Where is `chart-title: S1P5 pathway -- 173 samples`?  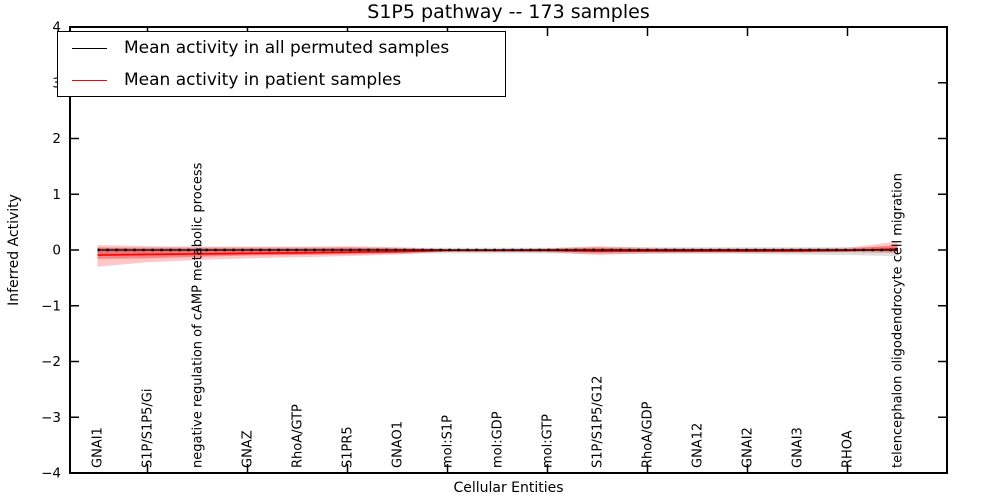 chart-title: S1P5 pathway -- 173 samples is located at coordinates (508, 12).